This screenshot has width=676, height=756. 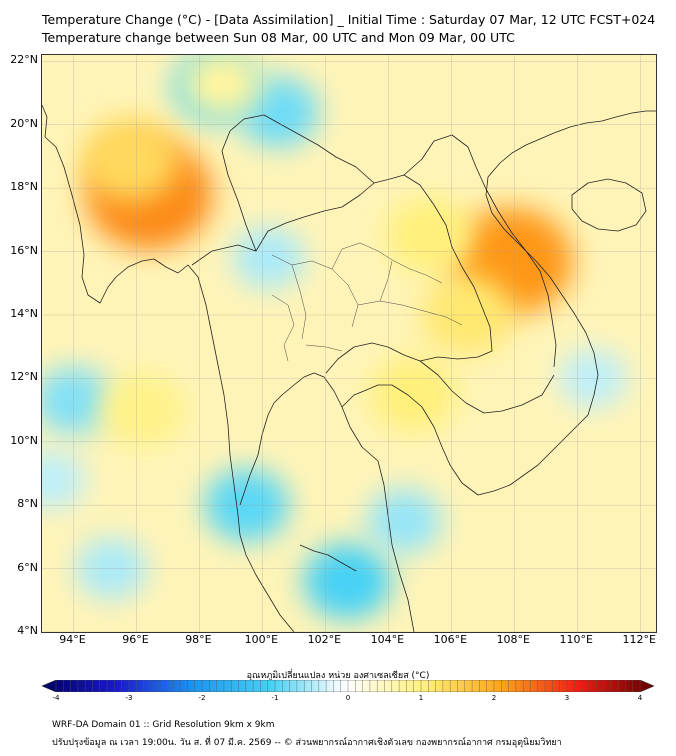 What do you see at coordinates (367, 302) in the screenshot?
I see `province-lines` at bounding box center [367, 302].